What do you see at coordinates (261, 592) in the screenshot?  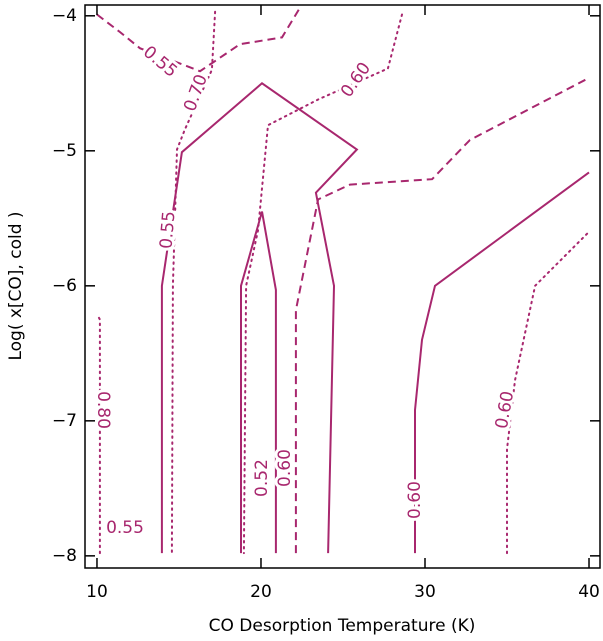 I see `x-tick-label: 20` at bounding box center [261, 592].